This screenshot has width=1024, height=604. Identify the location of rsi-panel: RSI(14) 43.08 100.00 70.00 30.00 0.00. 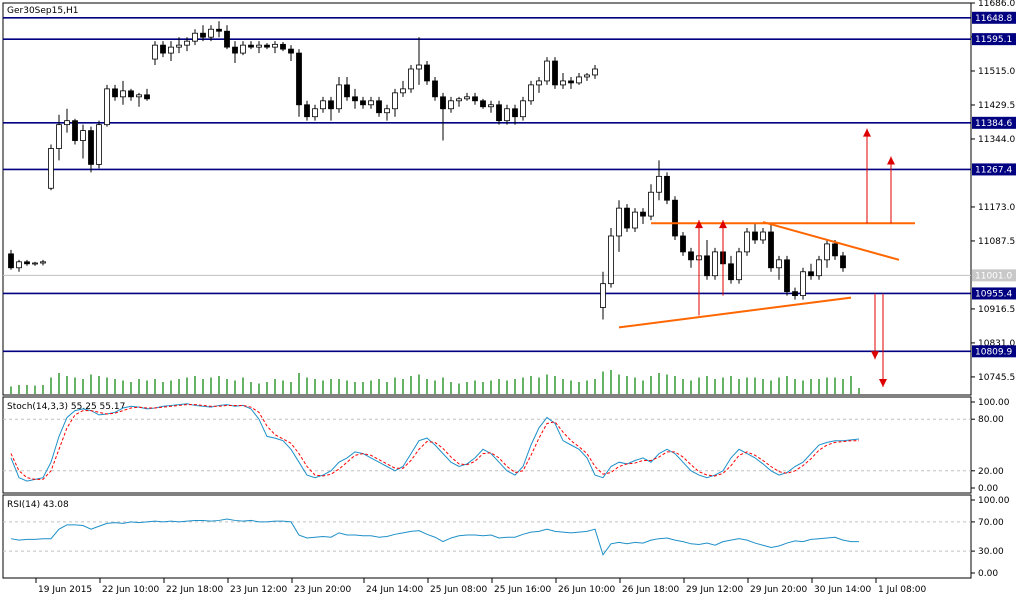
(506, 536).